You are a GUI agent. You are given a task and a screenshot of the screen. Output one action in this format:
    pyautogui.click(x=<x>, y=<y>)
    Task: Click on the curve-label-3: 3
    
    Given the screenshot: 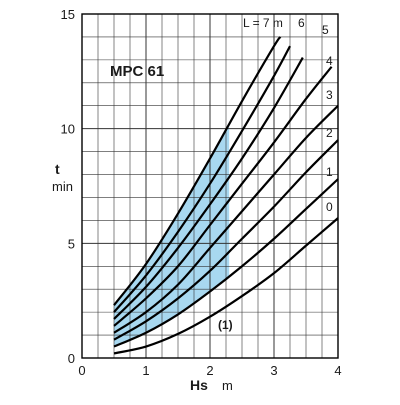 What is the action you would take?
    pyautogui.click(x=329, y=95)
    